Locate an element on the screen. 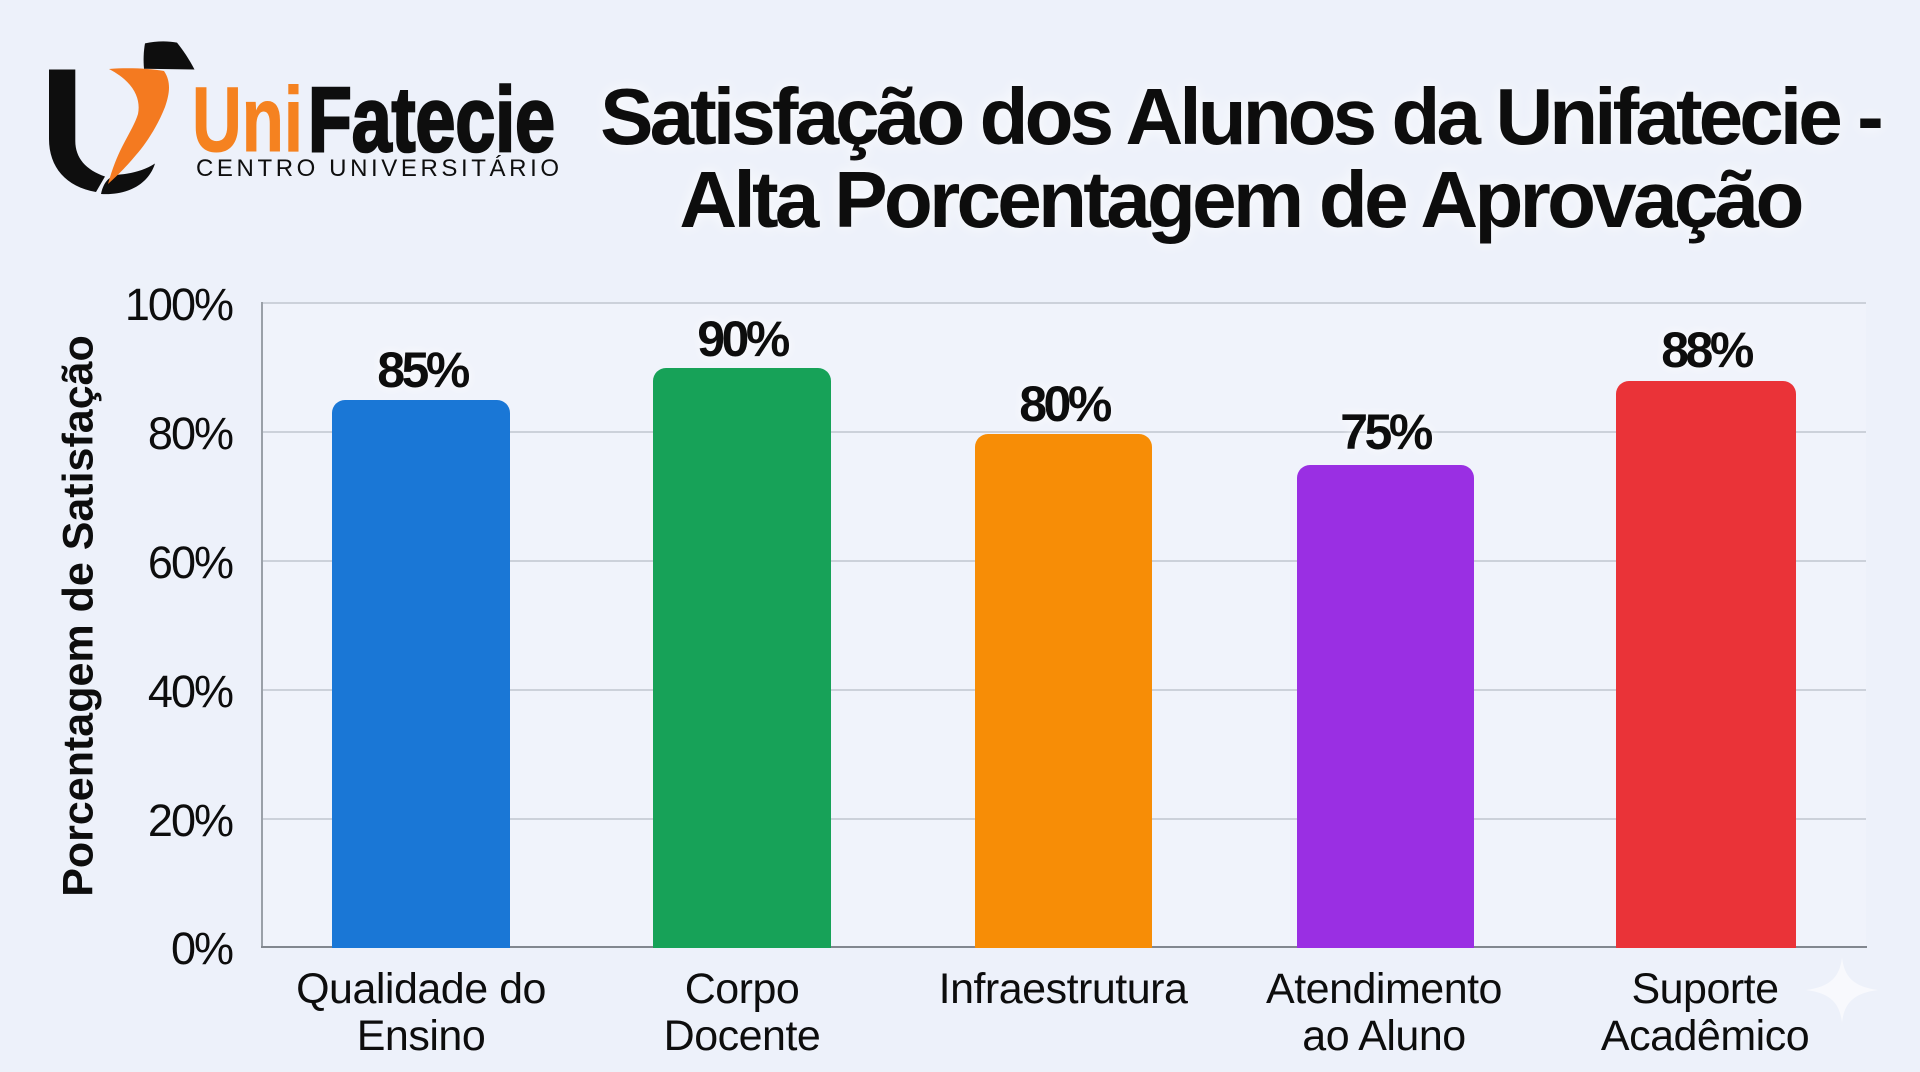  svg-text: Fatecie is located at coordinates (431, 120).